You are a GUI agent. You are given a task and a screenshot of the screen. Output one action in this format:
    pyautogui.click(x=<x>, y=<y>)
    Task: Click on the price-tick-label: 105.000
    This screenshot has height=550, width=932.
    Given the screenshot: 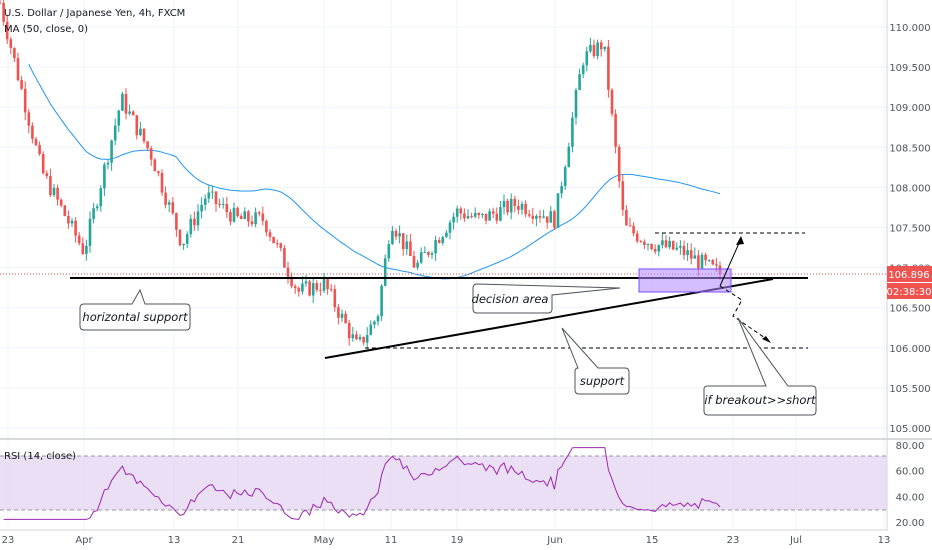 What is the action you would take?
    pyautogui.click(x=909, y=429)
    